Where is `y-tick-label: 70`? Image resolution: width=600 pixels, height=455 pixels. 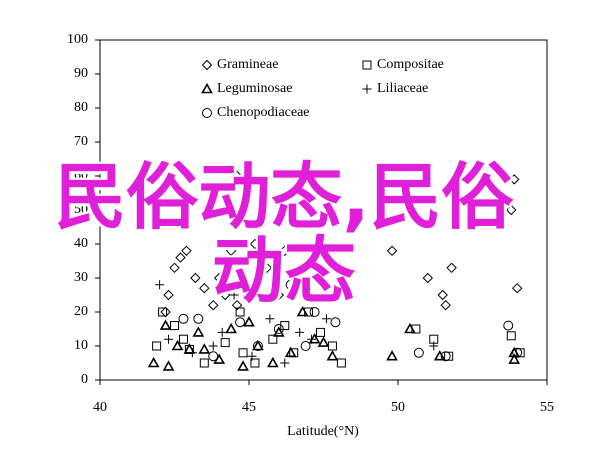 y-tick-label: 70 is located at coordinates (81, 141).